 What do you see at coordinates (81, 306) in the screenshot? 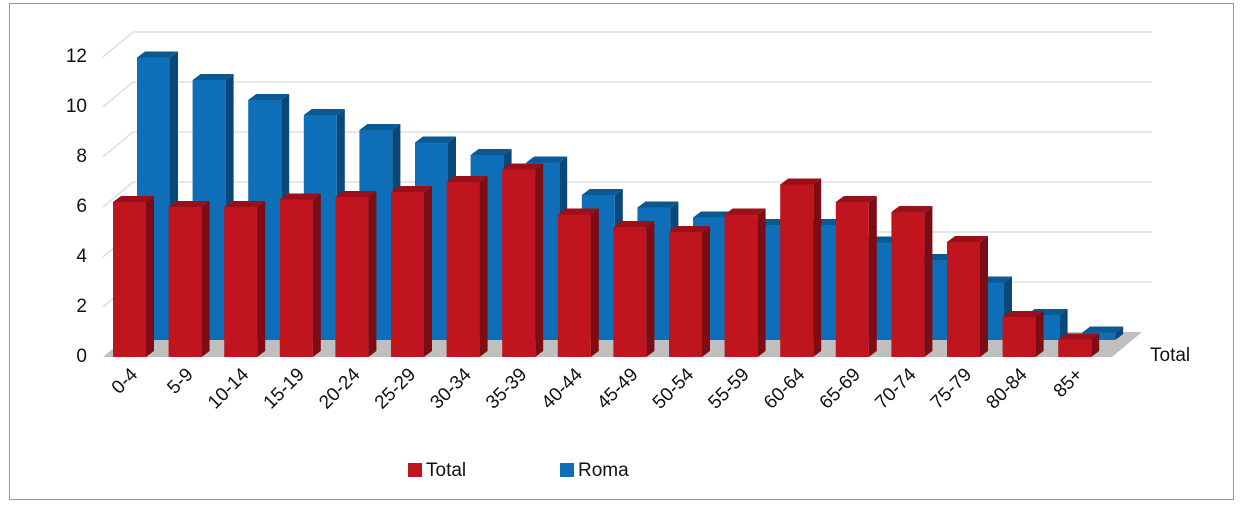
I see `y-tick-label: 2` at bounding box center [81, 306].